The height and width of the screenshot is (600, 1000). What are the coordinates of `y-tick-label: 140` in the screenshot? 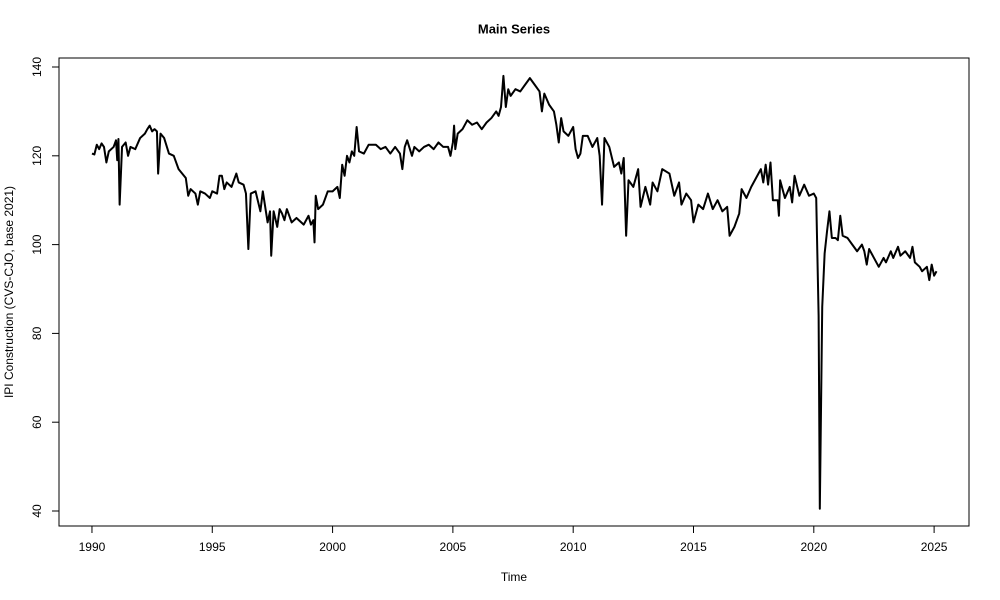 It's located at (37, 67).